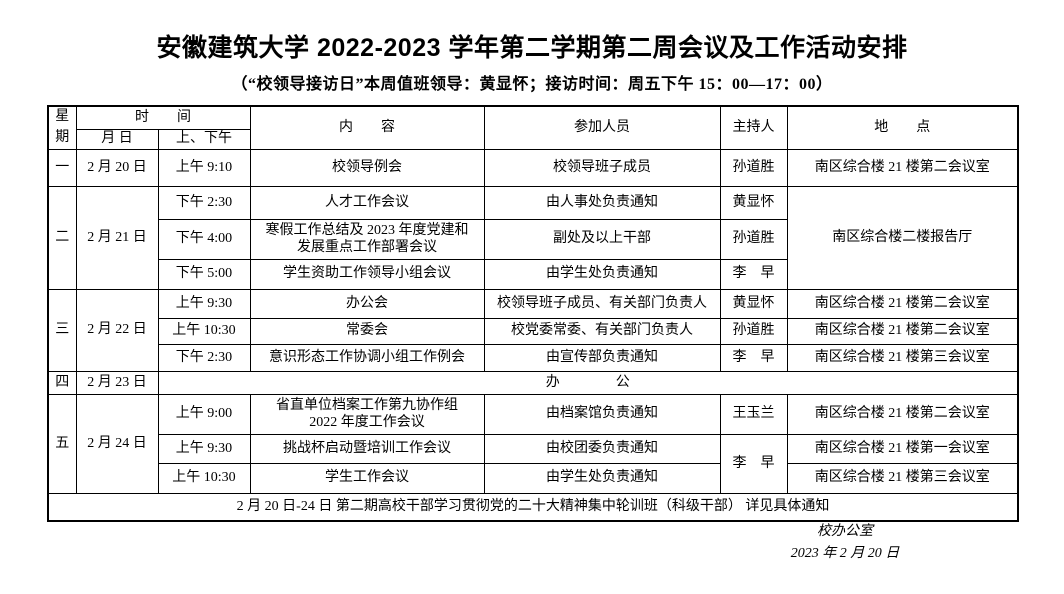 The height and width of the screenshot is (594, 1064). I want to click on cell-participants: 由人事处负责通知, so click(602, 202).